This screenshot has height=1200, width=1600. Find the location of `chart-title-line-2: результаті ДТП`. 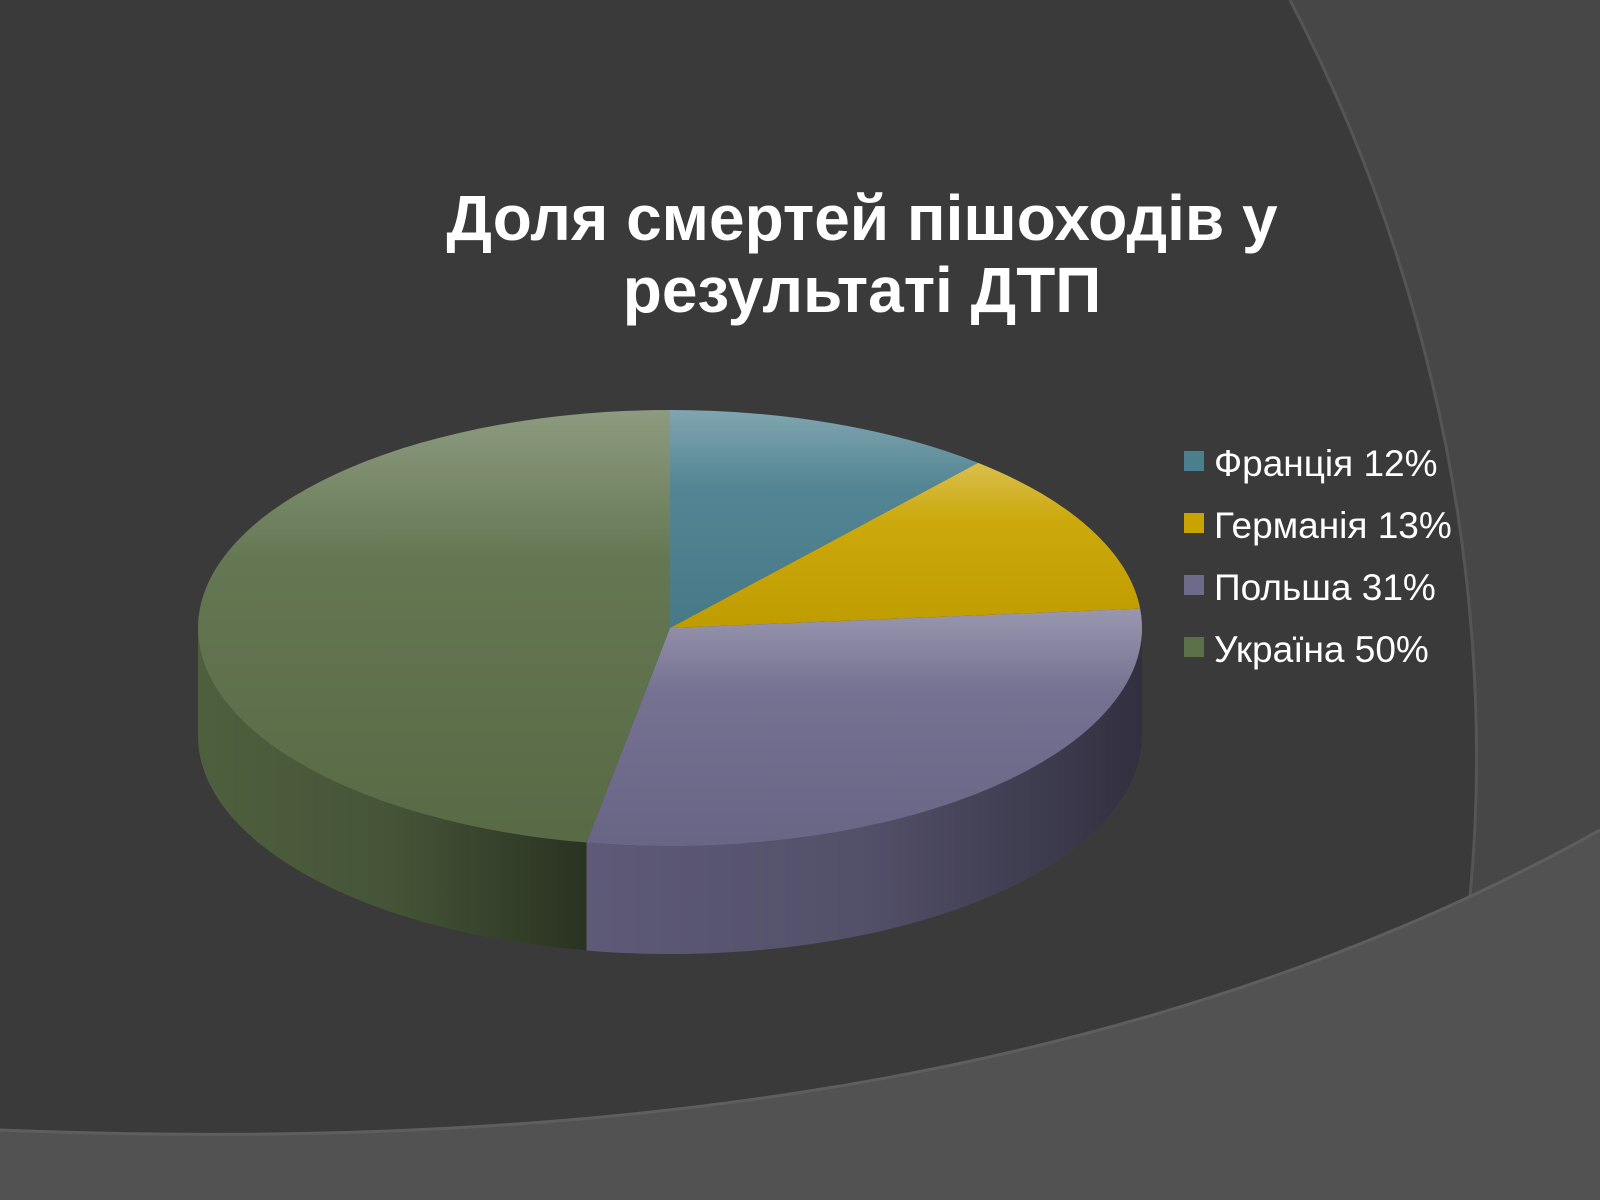

chart-title-line-2: результаті ДТП is located at coordinates (862, 290).